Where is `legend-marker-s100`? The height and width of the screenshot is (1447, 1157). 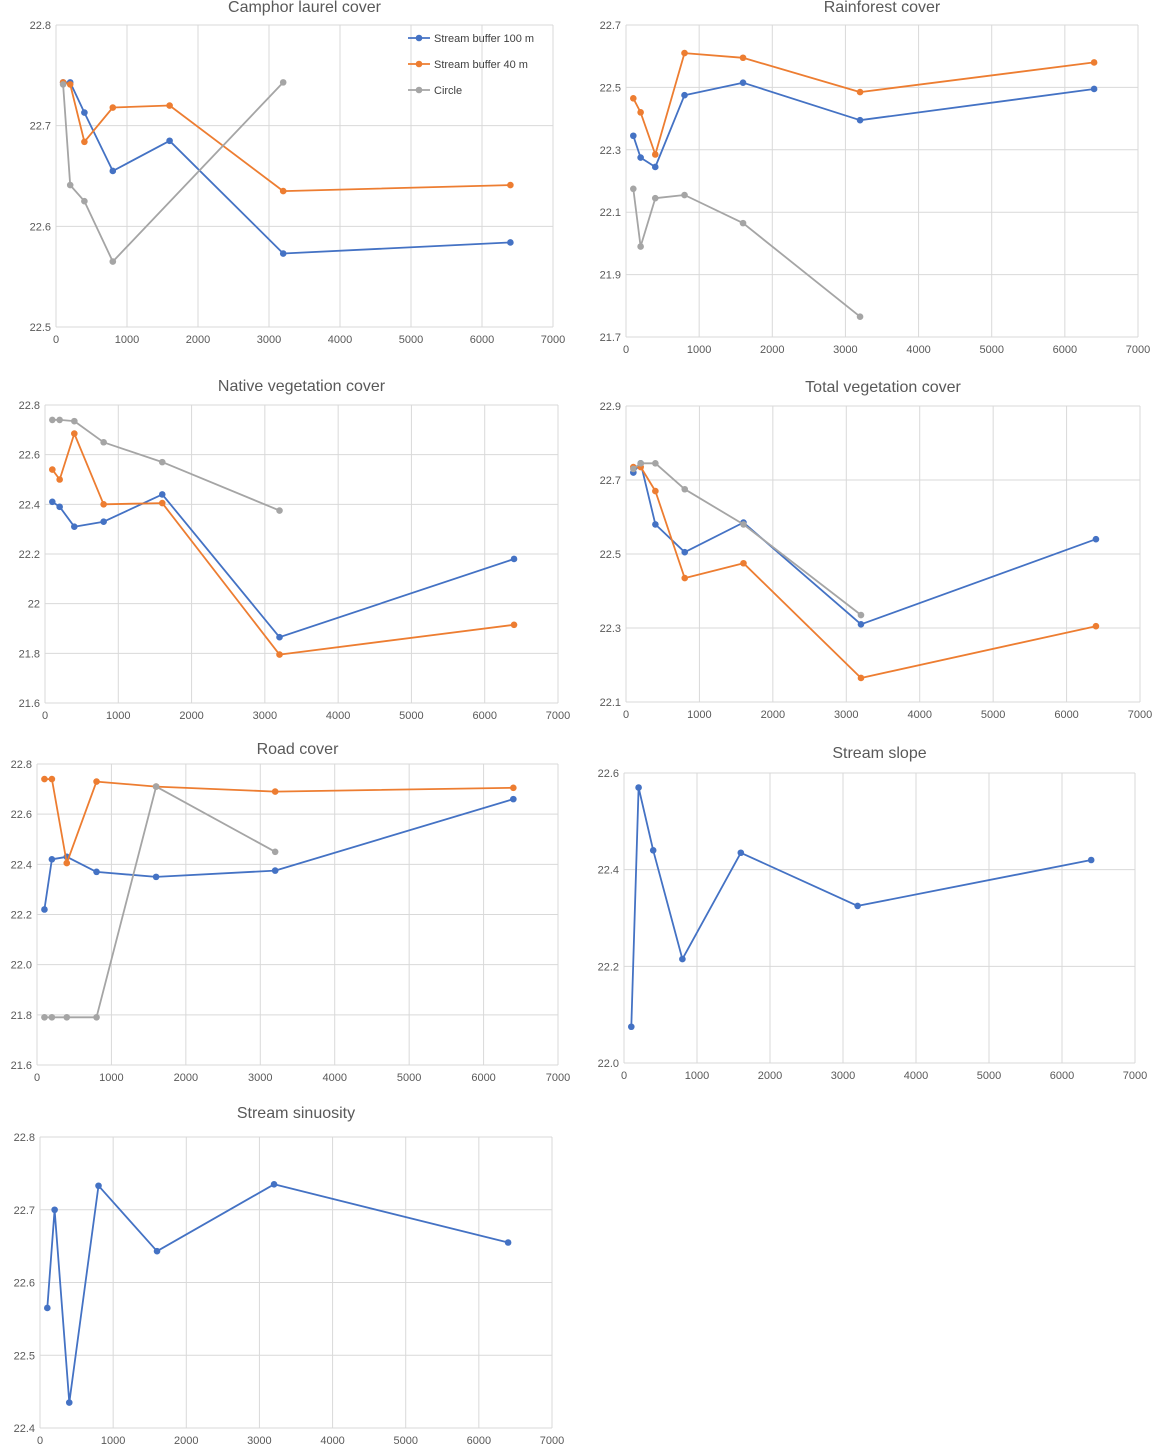 legend-marker-s100 is located at coordinates (419, 38).